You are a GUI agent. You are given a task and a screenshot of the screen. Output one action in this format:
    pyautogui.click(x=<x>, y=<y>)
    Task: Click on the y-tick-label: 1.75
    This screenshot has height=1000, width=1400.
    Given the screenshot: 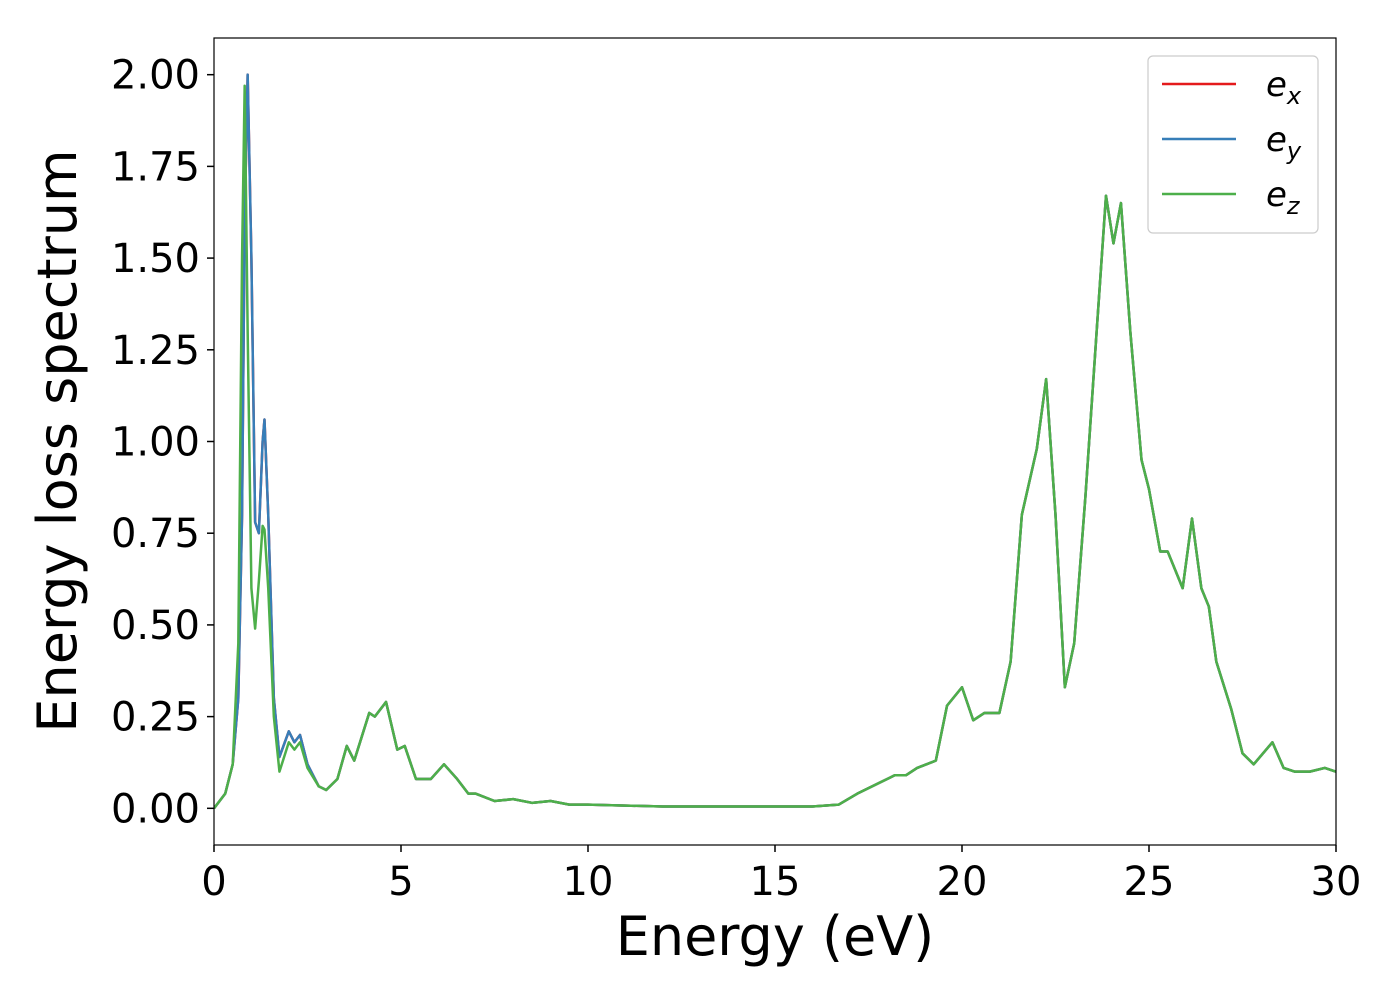 What is the action you would take?
    pyautogui.click(x=155, y=167)
    